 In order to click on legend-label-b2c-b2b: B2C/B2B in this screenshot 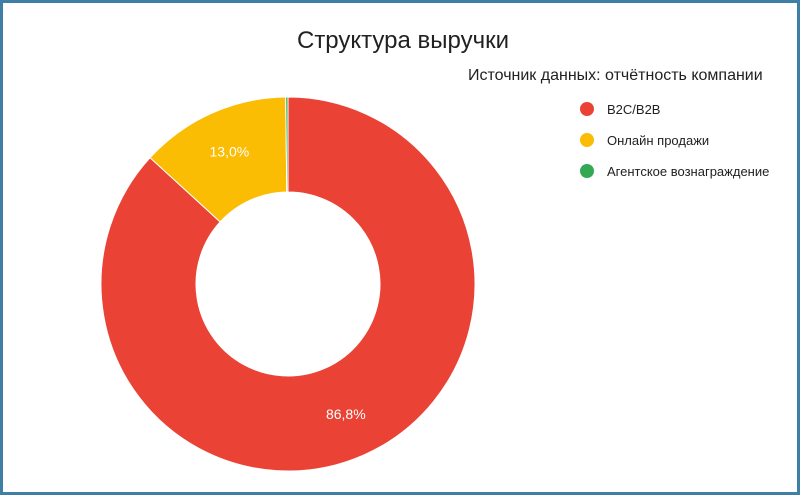, I will do `click(634, 109)`.